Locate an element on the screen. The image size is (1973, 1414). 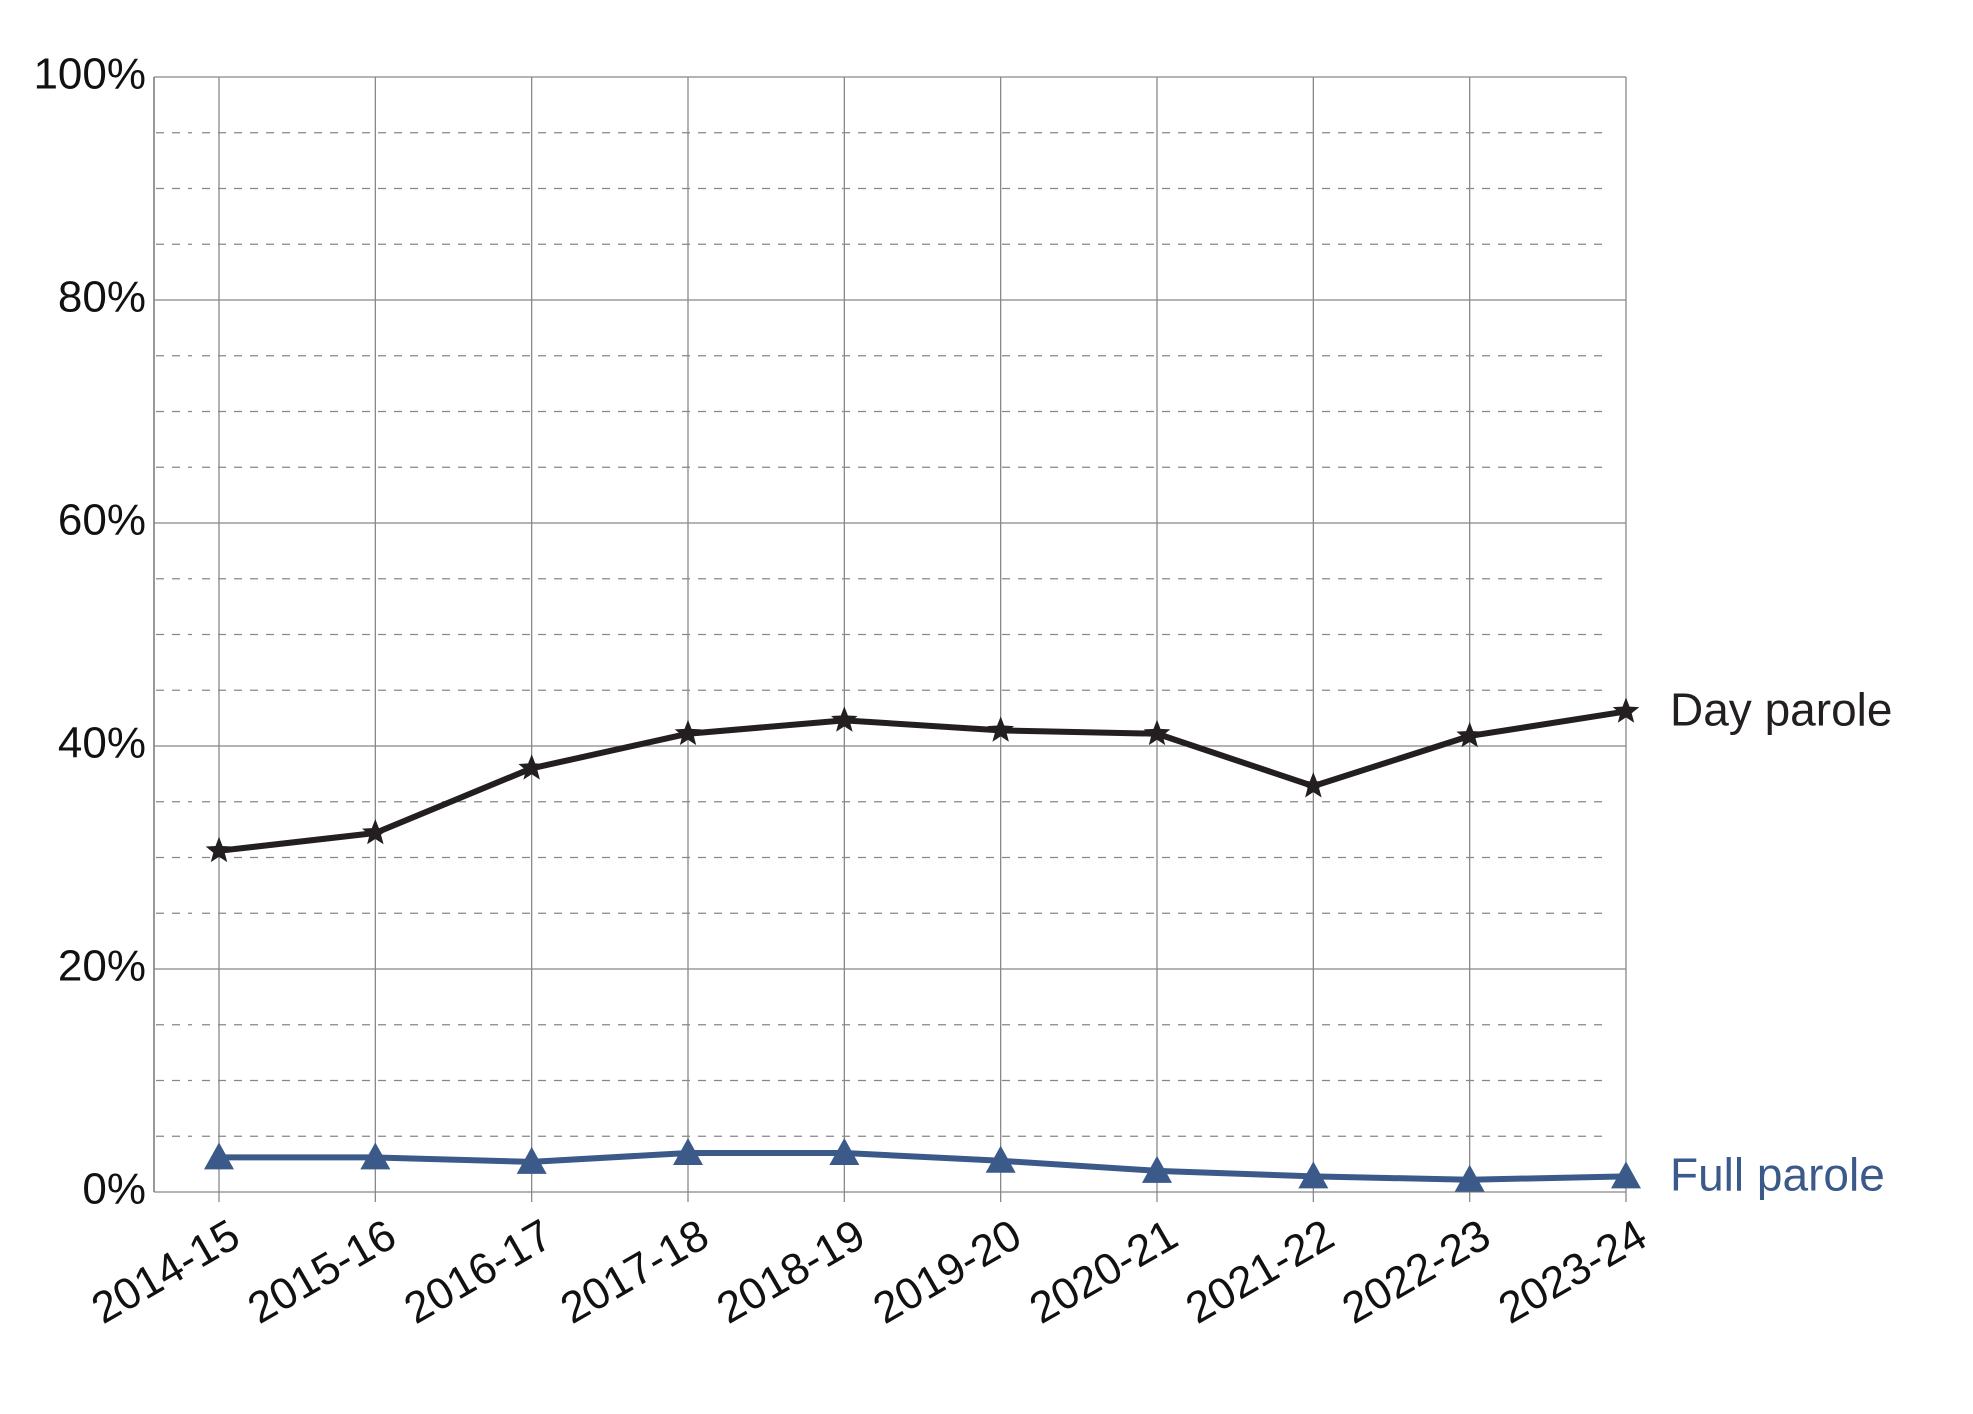
y-tick-label: 80% is located at coordinates (102, 297).